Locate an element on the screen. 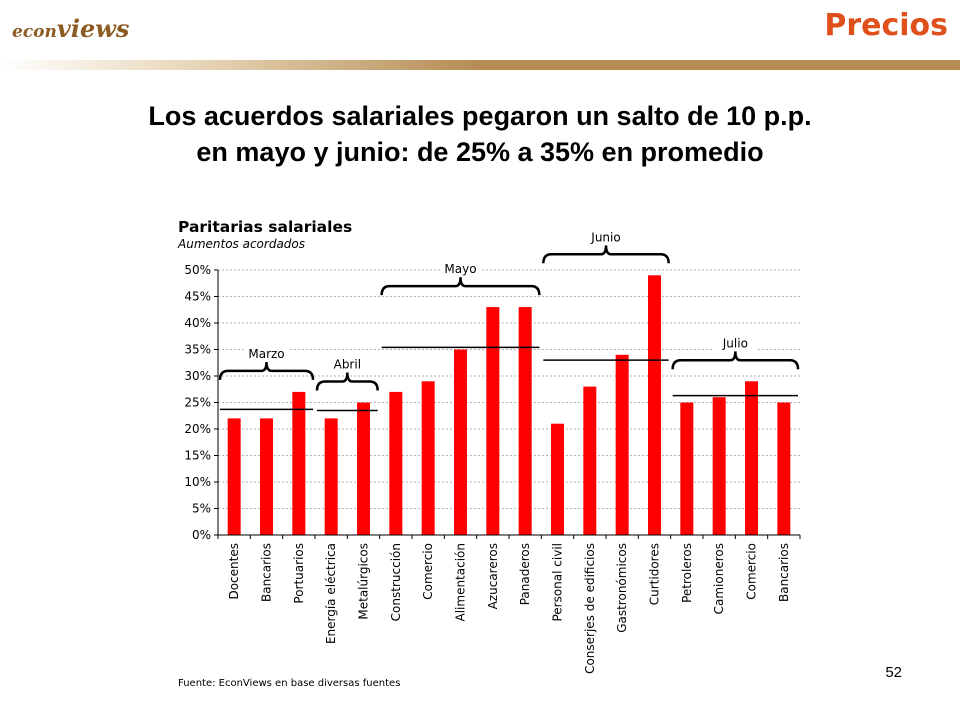  y-tick-label: 0% is located at coordinates (201, 535).